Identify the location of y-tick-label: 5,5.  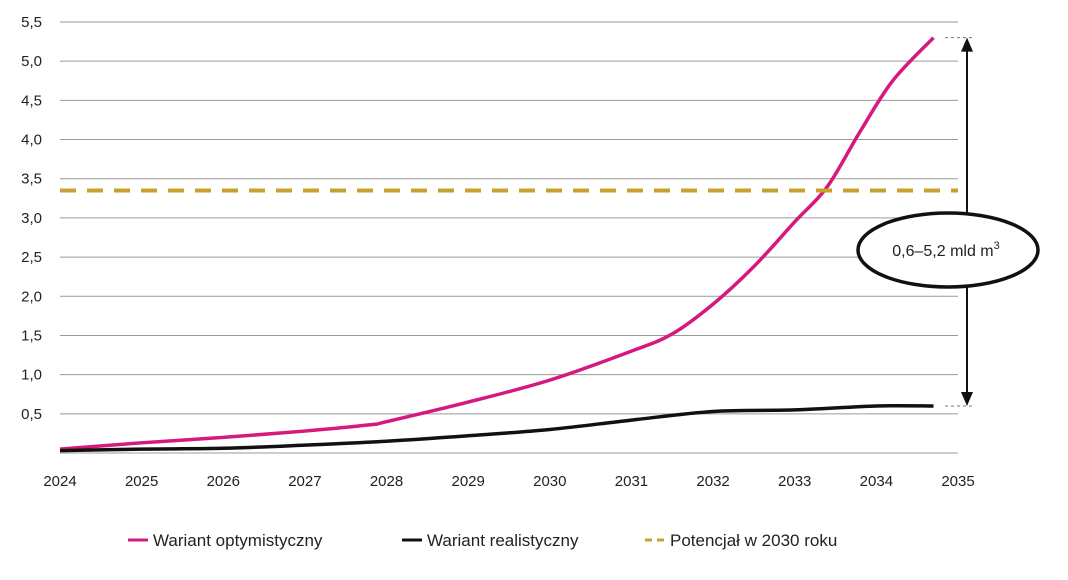
(31, 22).